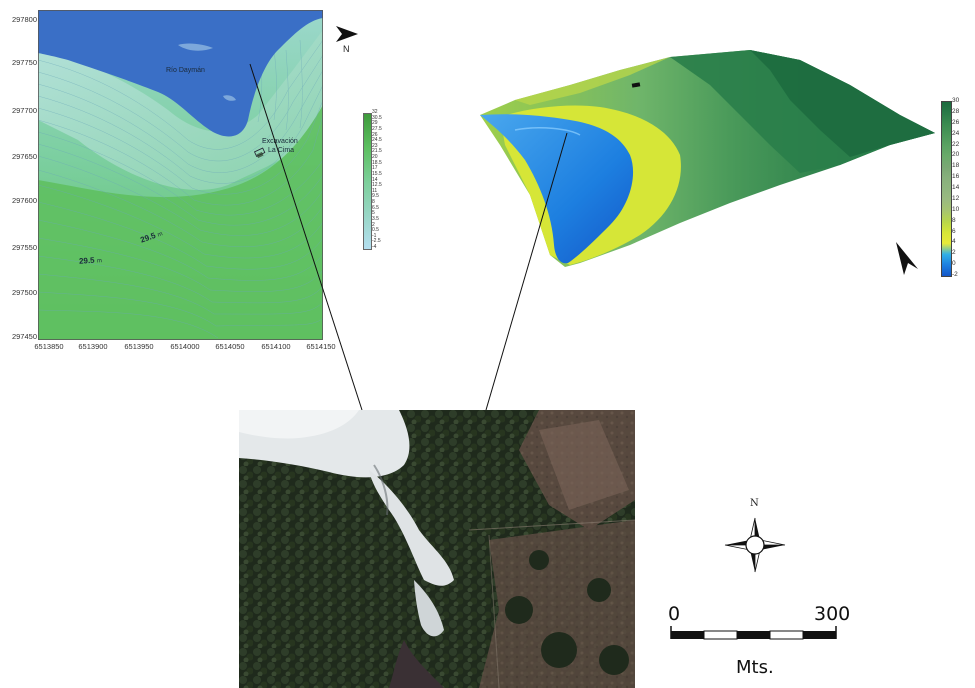 Image resolution: width=975 pixels, height=688 pixels. Describe the element at coordinates (375, 196) in the screenshot. I see `contour-legend-label: 9.5` at that location.